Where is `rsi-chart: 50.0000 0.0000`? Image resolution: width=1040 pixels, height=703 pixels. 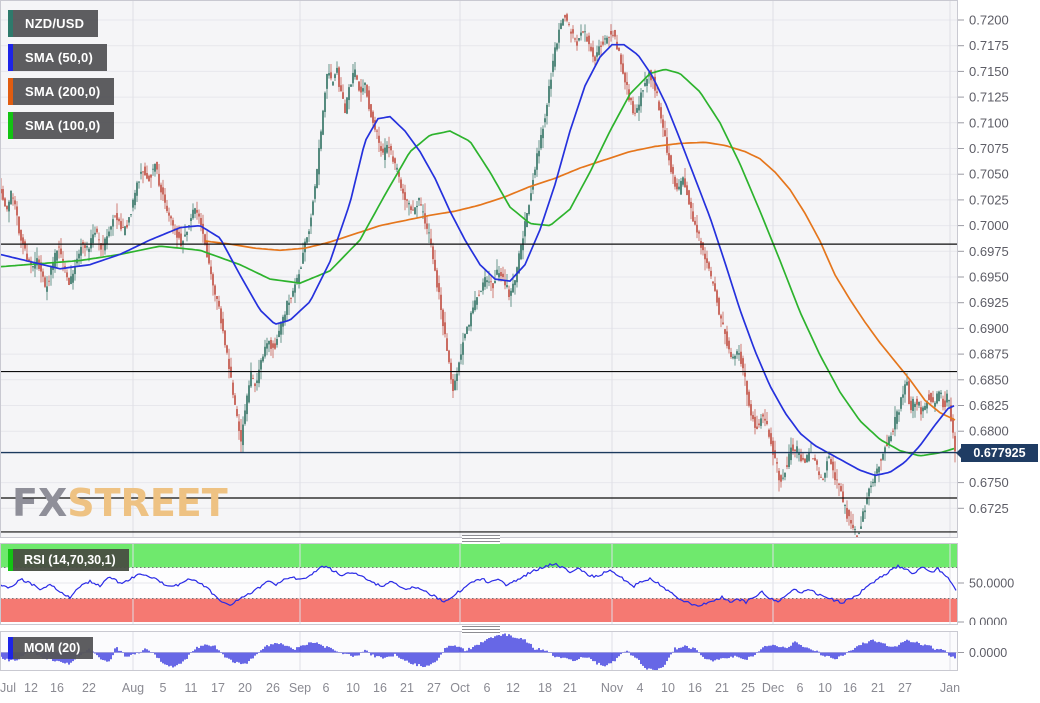 rsi-chart: 50.0000 0.0000 is located at coordinates (520, 584).